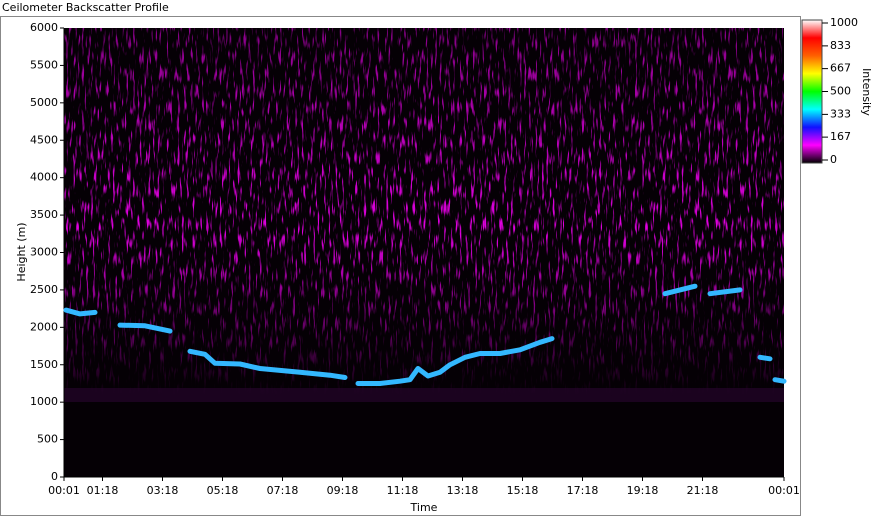 The height and width of the screenshot is (521, 876). I want to click on y-tick-label: 500, so click(47, 439).